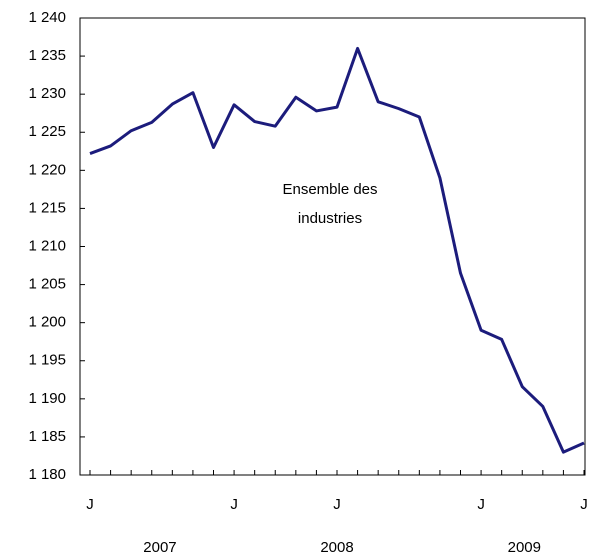 The width and height of the screenshot is (590, 560). What do you see at coordinates (159, 547) in the screenshot?
I see `year-label: 2007` at bounding box center [159, 547].